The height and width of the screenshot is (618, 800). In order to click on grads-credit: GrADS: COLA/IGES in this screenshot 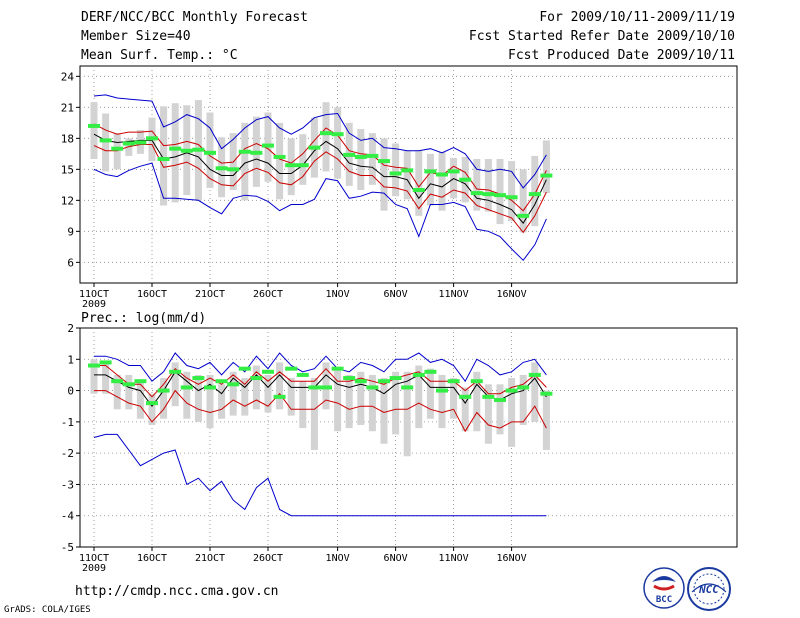, I will do `click(47, 610)`.